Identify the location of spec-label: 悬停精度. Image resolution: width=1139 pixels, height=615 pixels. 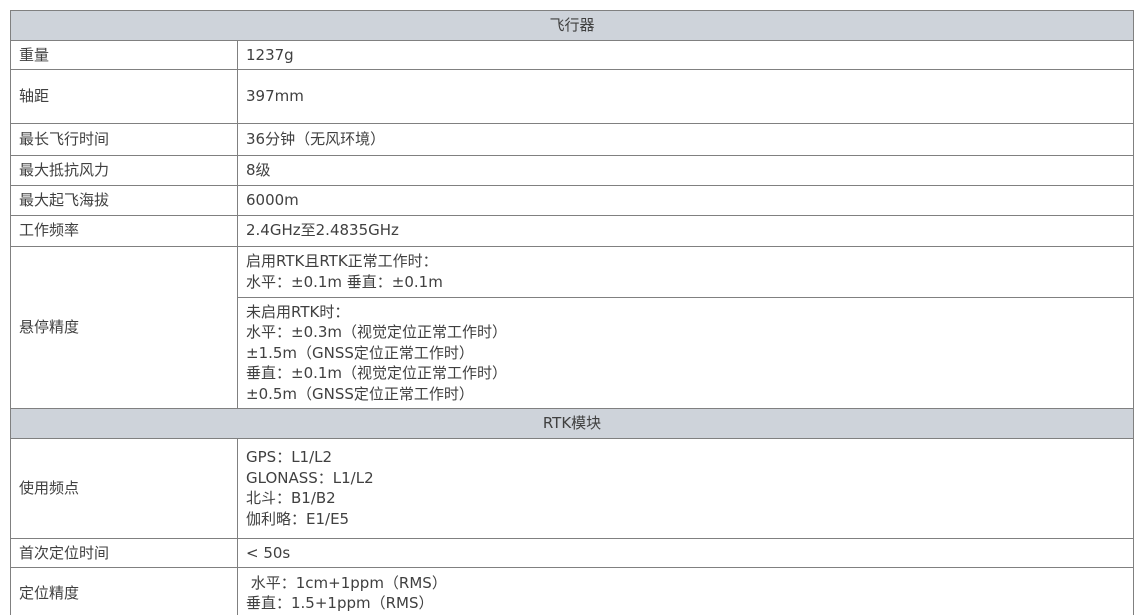
(124, 327).